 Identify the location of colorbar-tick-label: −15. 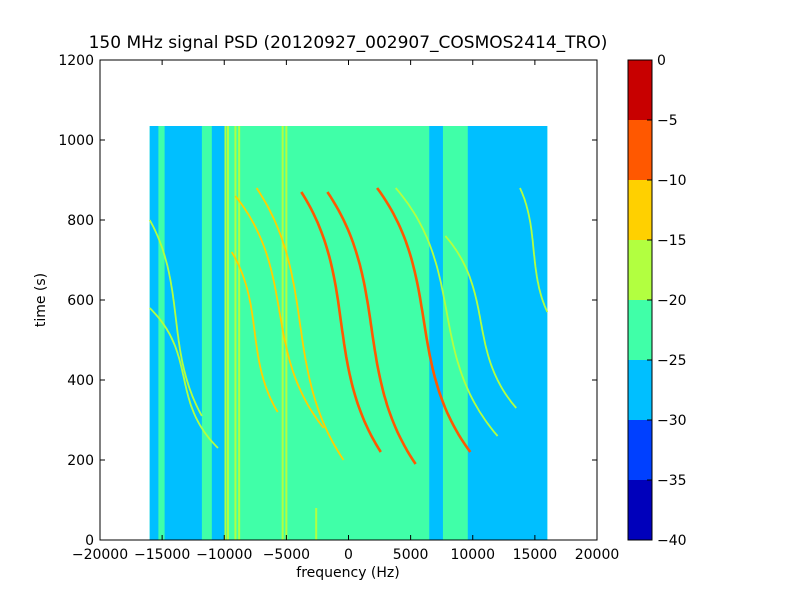
(672, 241).